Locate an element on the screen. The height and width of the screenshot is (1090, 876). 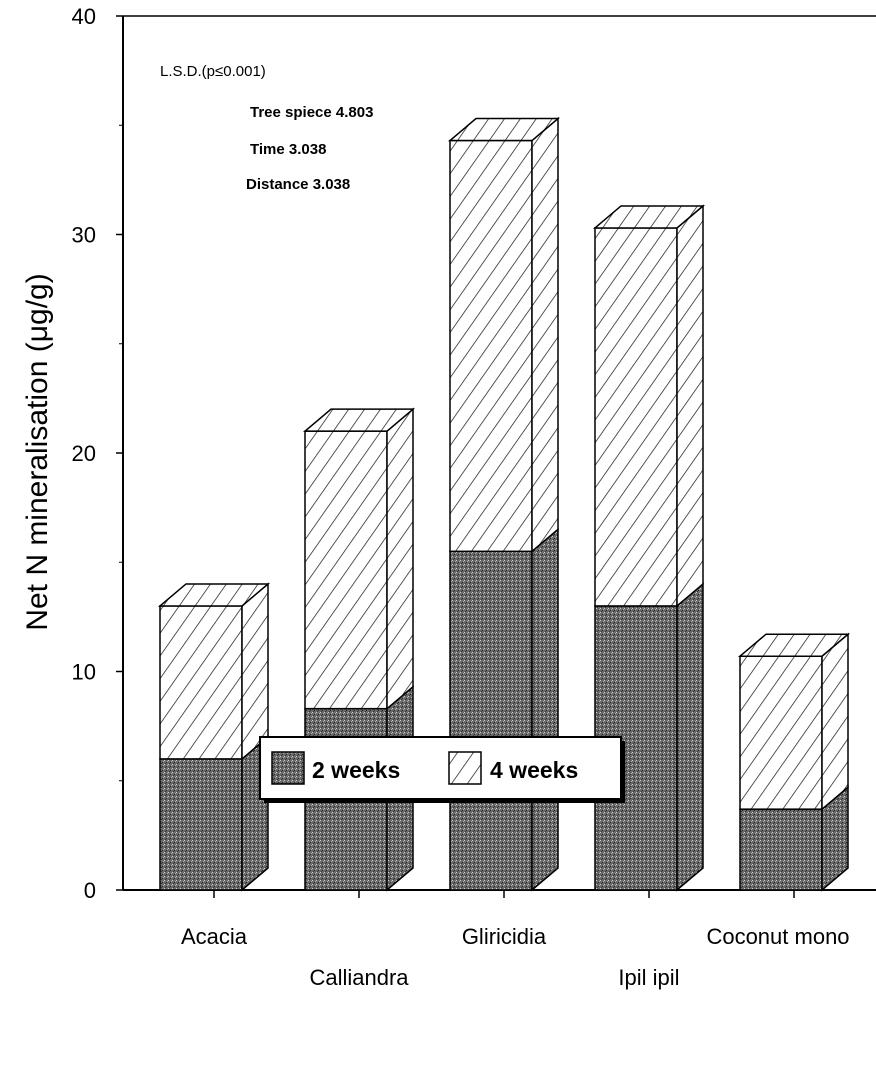
bar-group-acacia is located at coordinates (214, 737).